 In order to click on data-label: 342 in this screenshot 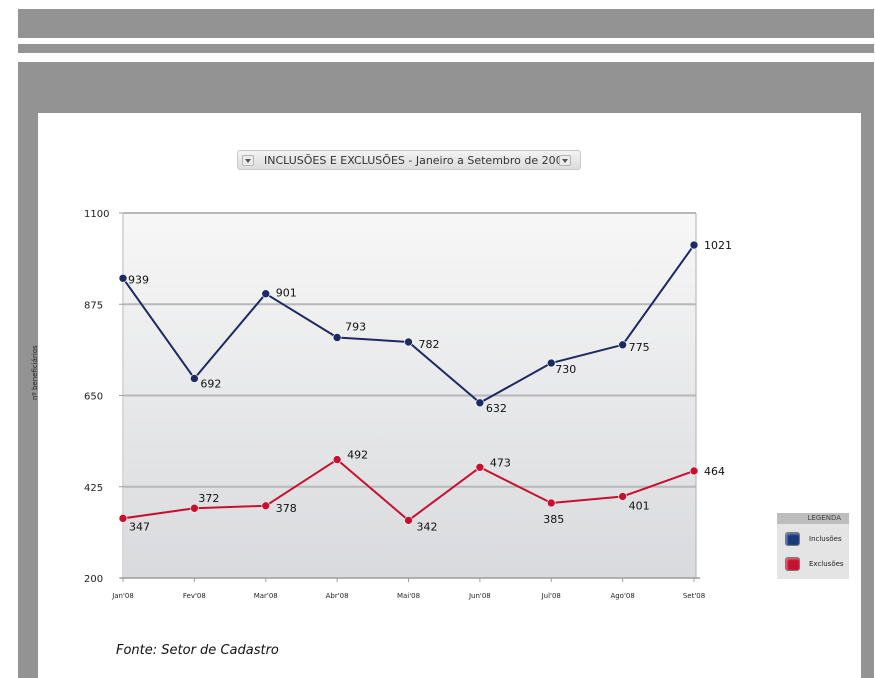, I will do `click(427, 526)`.